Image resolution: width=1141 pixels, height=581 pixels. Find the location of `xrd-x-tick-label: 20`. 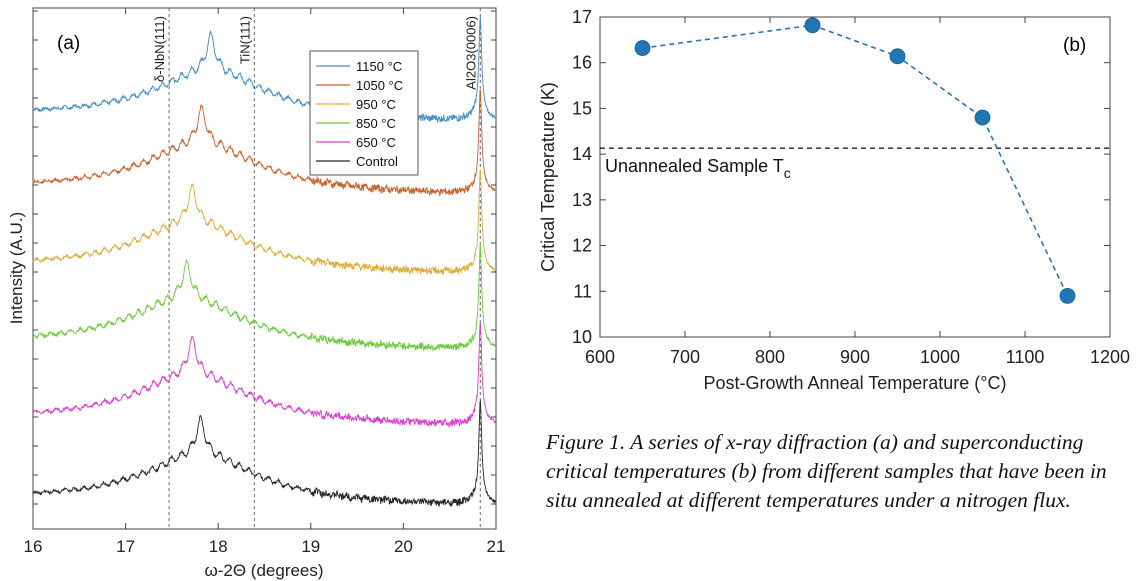

xrd-x-tick-label: 20 is located at coordinates (403, 546).